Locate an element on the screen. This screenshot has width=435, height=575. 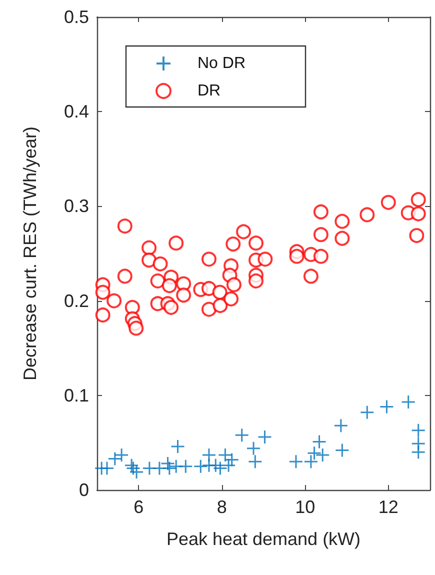
legend-label: No DR is located at coordinates (222, 63).